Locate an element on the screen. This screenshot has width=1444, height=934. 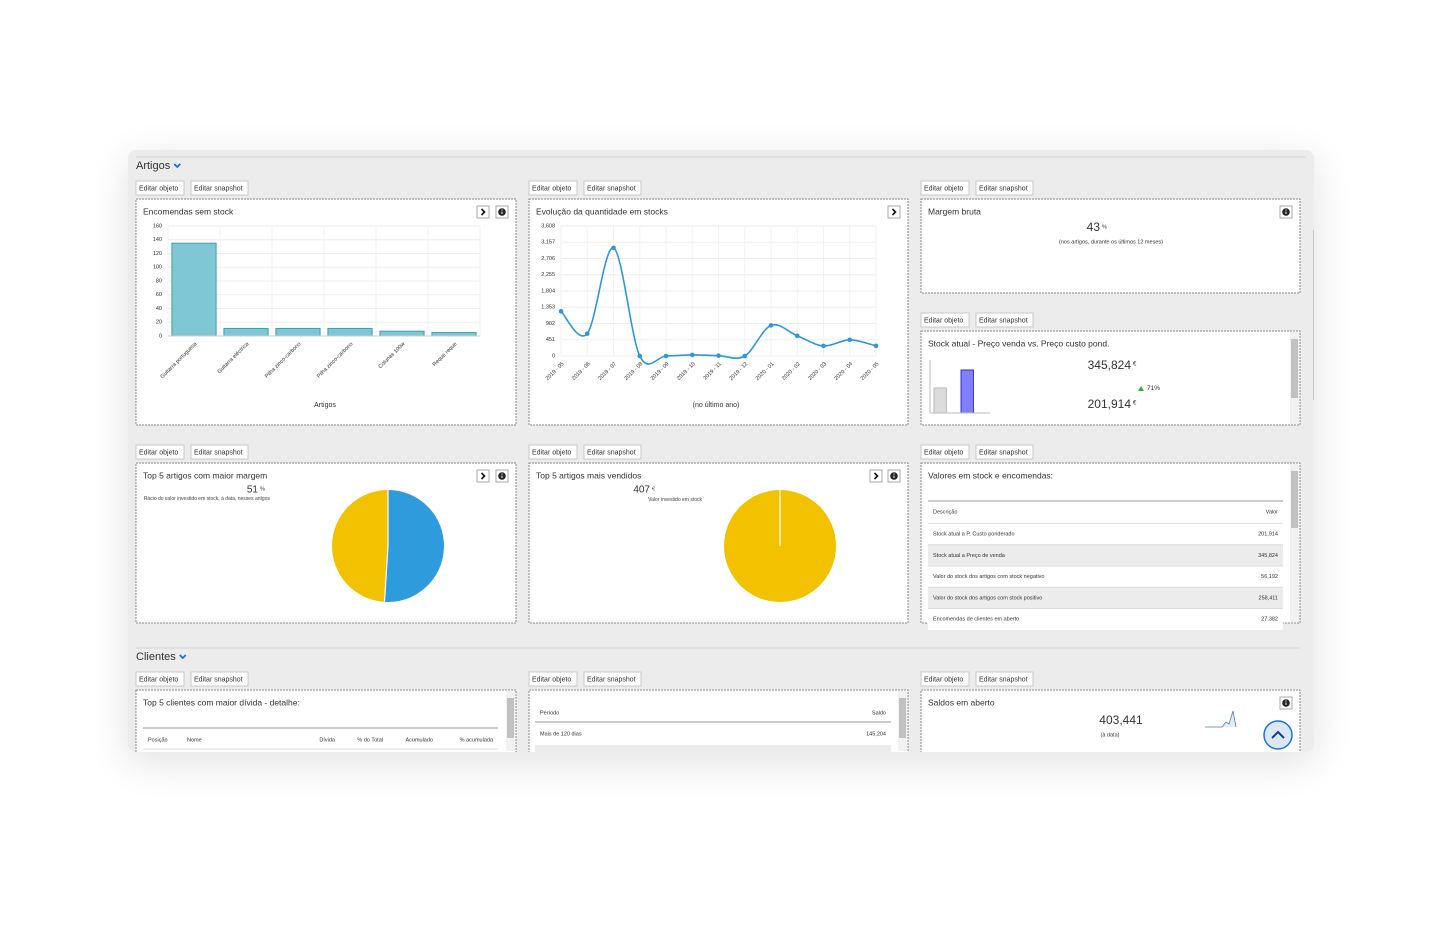
scrollbar-track is located at coordinates (1294, 543).